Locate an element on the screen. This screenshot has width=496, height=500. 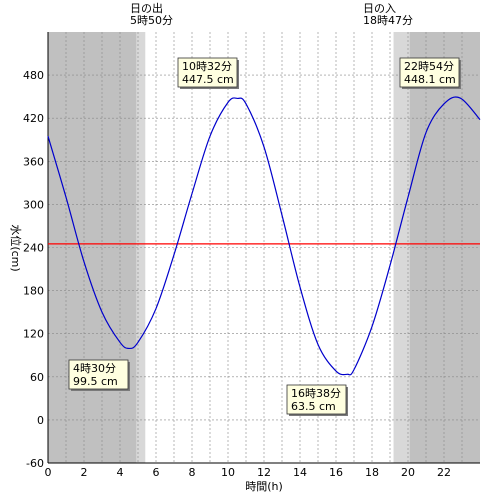
x-tick-label: 4 is located at coordinates (120, 472).